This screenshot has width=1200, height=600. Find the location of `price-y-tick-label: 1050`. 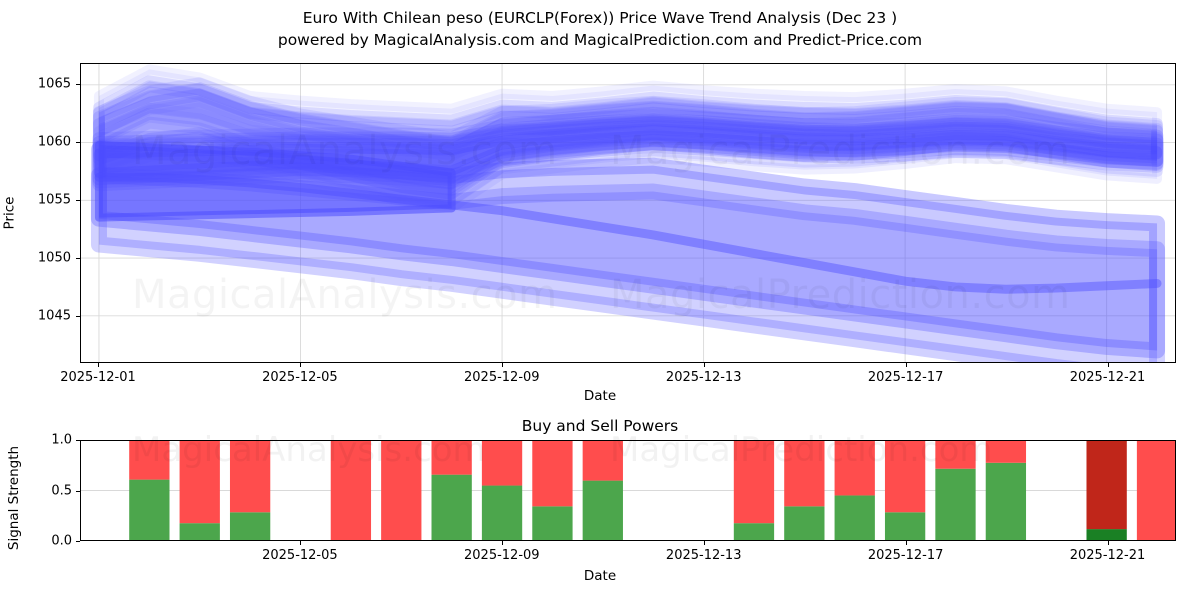

price-y-tick-label: 1050 is located at coordinates (54, 258).